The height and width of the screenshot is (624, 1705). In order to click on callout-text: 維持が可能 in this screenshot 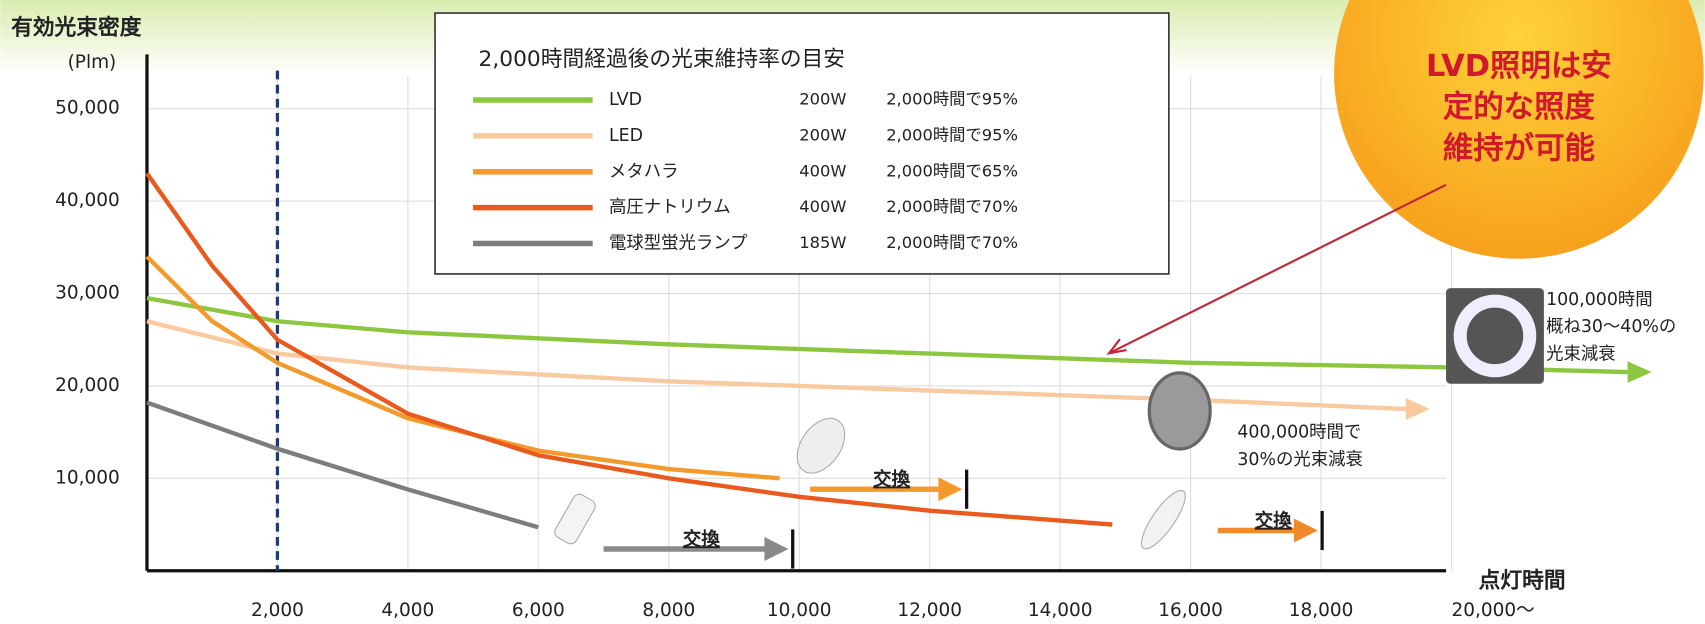, I will do `click(1519, 149)`.